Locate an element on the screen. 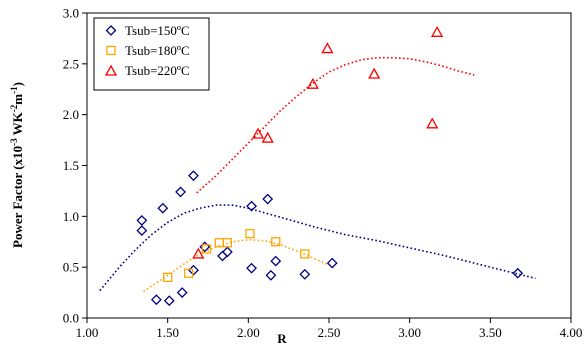  y-tick-label: 0.0 is located at coordinates (71, 318).